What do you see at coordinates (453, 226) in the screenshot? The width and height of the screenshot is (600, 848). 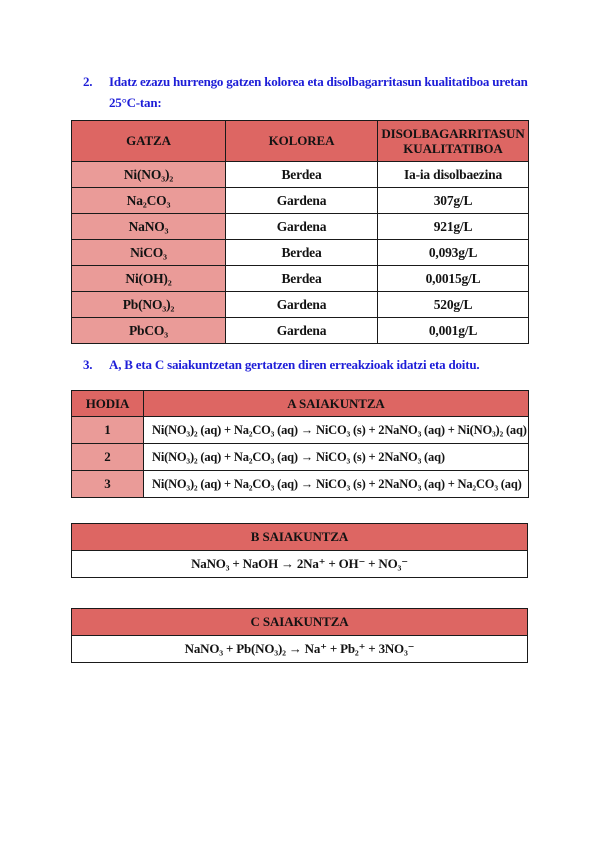 I see `solubility-cell: 921g/L` at bounding box center [453, 226].